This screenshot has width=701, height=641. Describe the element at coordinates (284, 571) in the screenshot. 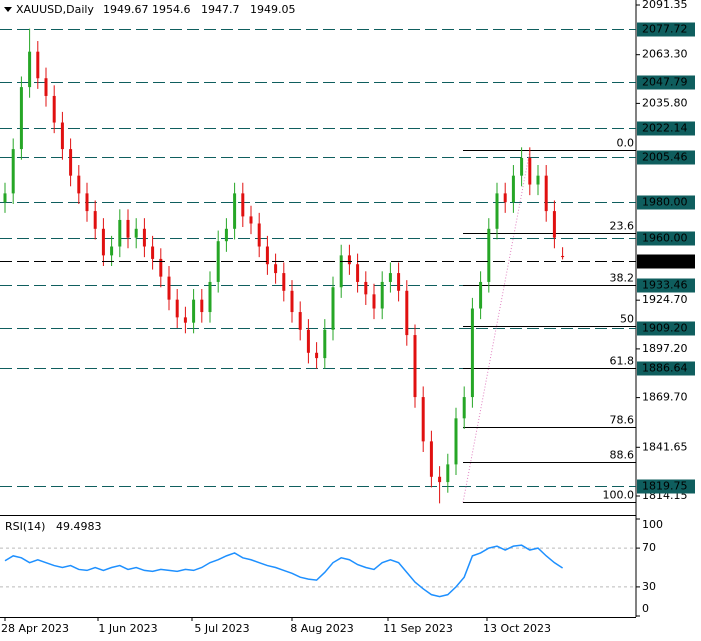

I see `rsi-line` at that location.